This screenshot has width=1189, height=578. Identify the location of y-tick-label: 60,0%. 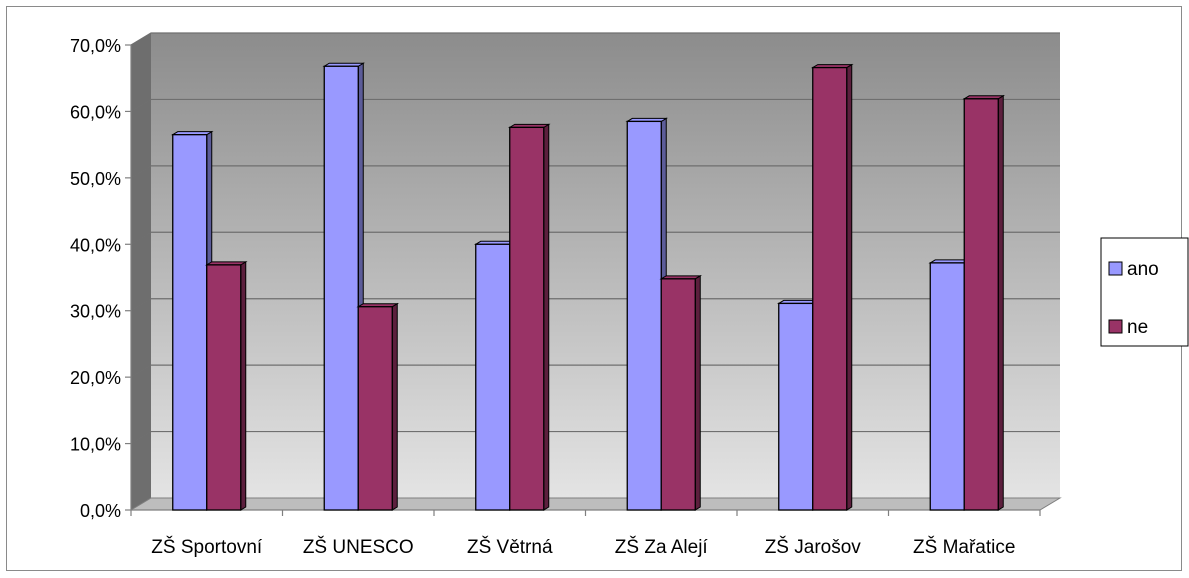
(95, 112).